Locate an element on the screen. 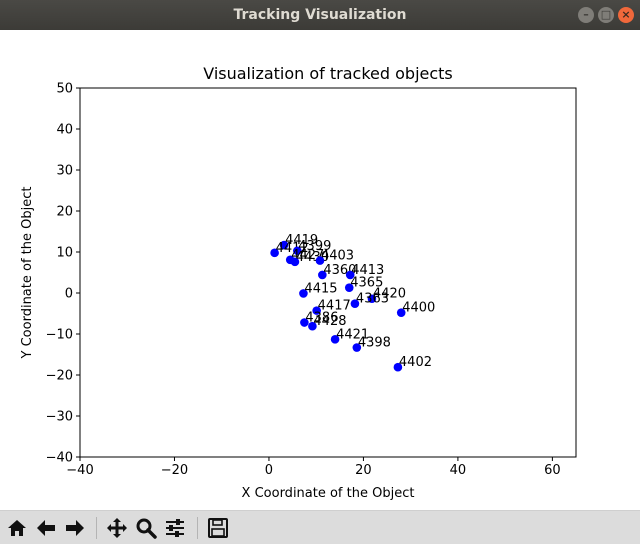 The width and height of the screenshot is (640, 544). navigation-toolbar is located at coordinates (320, 527).